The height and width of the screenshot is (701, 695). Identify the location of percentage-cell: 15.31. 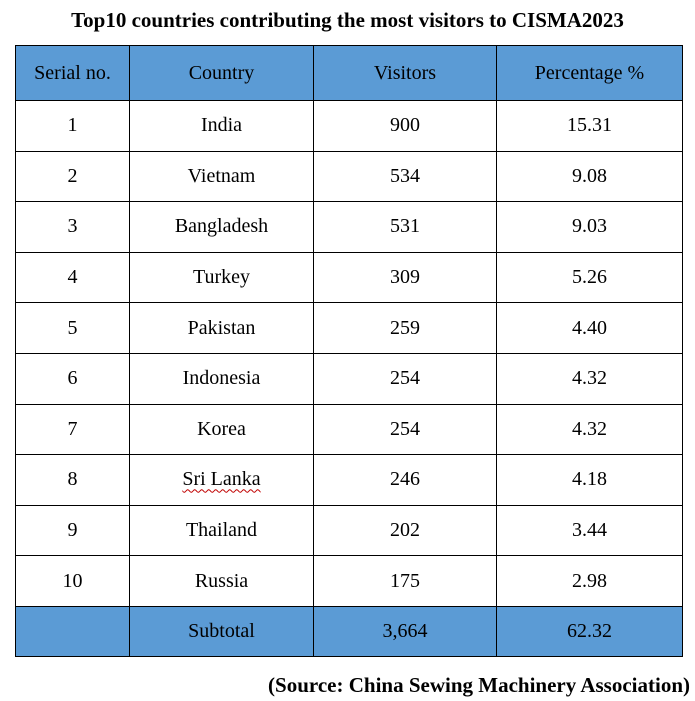
(589, 126).